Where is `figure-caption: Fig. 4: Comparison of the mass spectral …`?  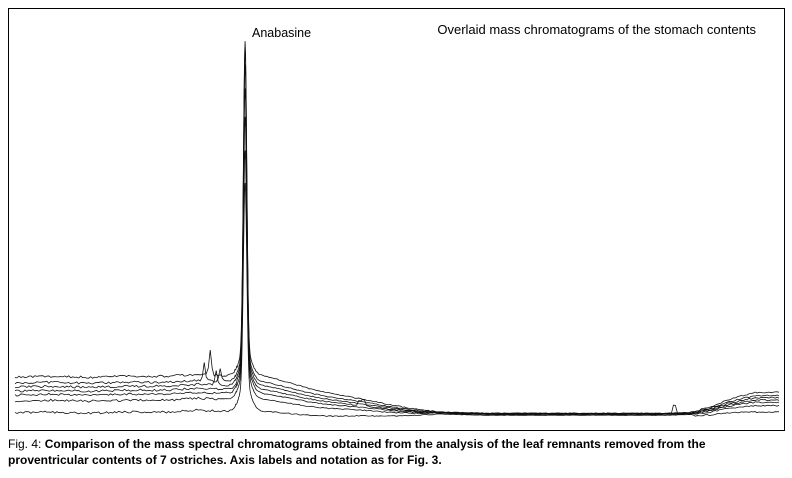
figure-caption: Fig. 4: Comparison of the mass spectral … is located at coordinates (396, 452).